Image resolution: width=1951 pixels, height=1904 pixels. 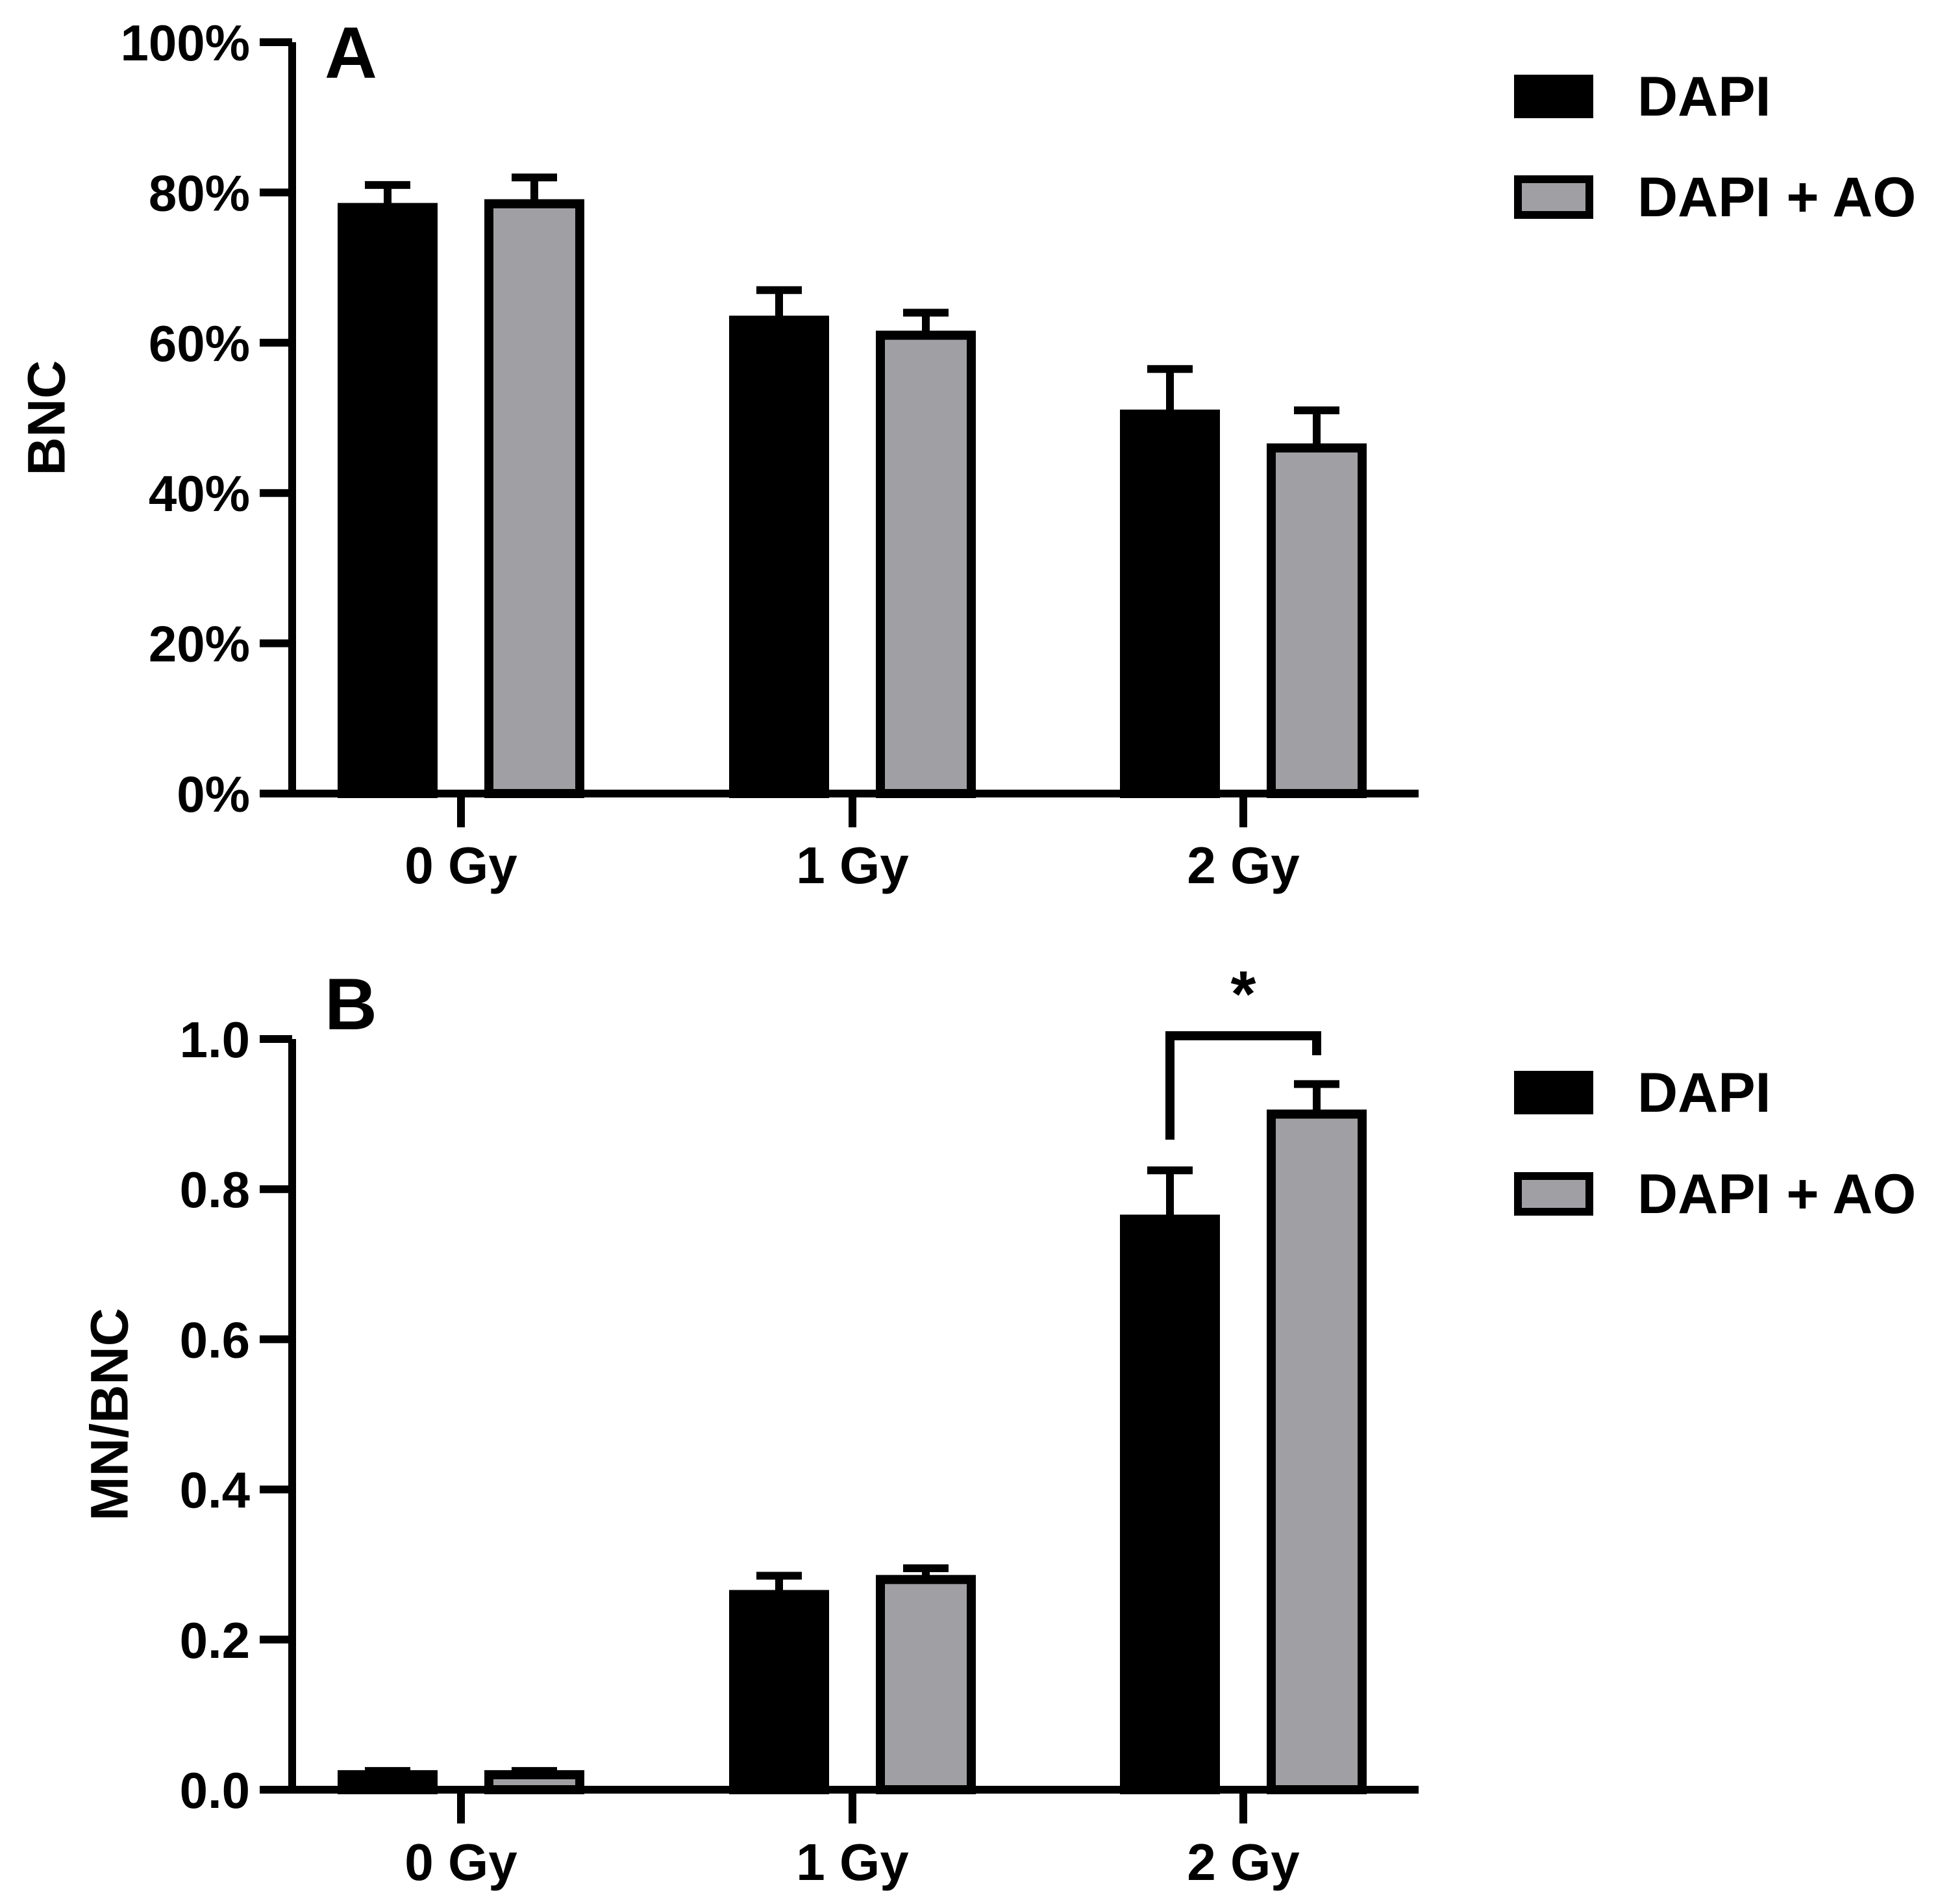 I want to click on panel-label: B, so click(x=351, y=1004).